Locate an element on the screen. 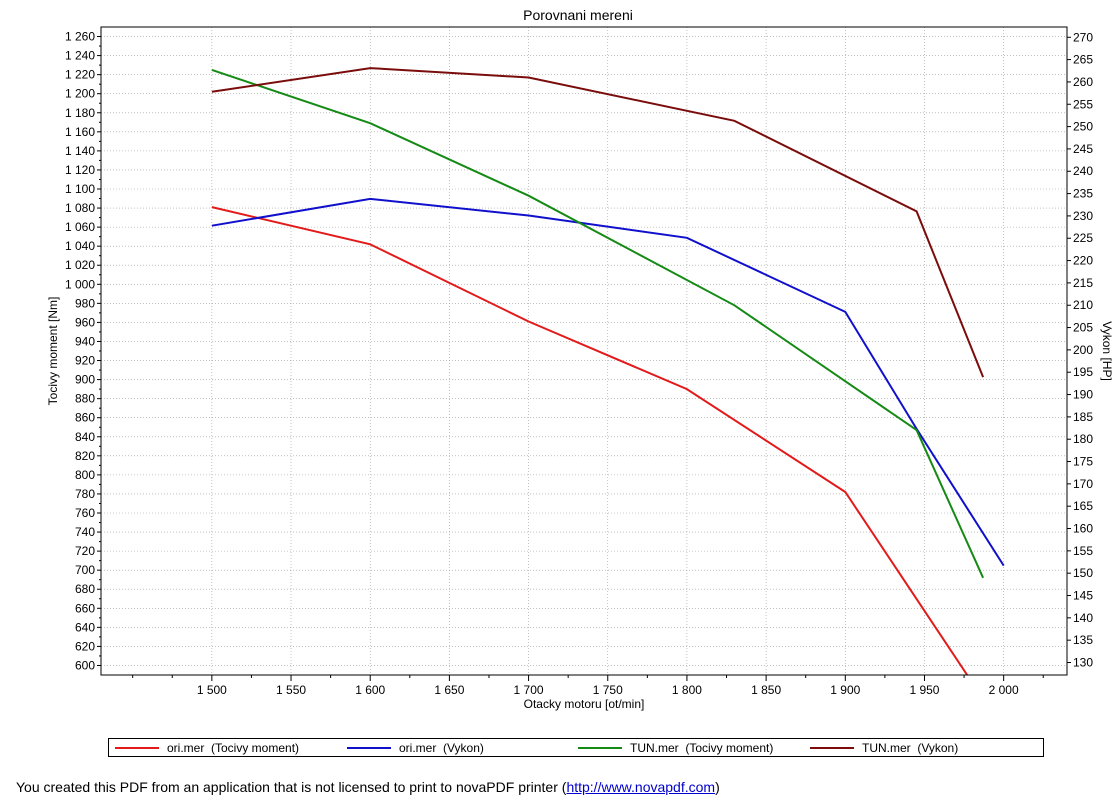 The width and height of the screenshot is (1119, 800). legend-label: ori.mer (Tocivy moment) is located at coordinates (233, 748).